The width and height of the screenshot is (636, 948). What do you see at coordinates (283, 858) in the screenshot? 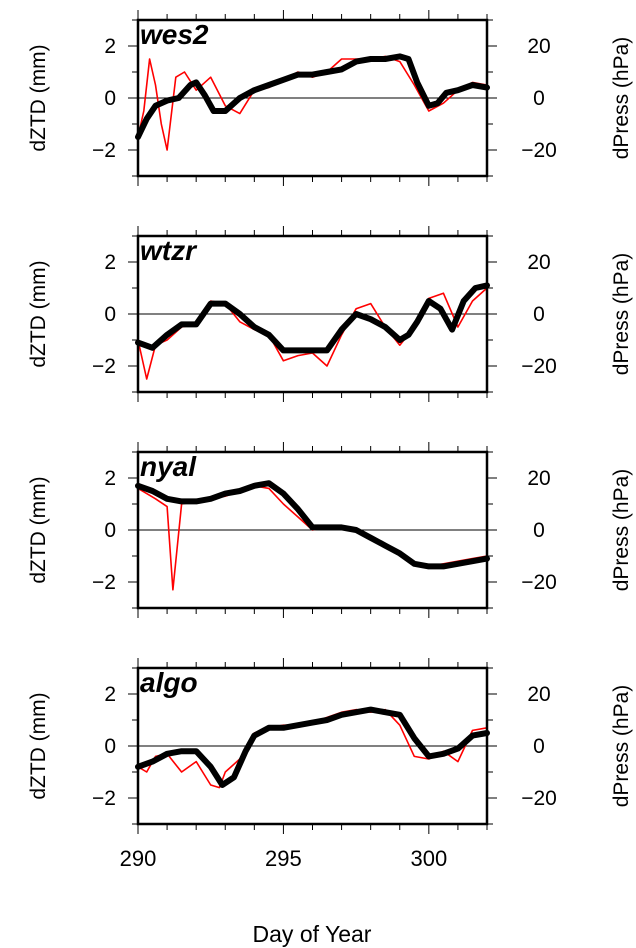
I see `x-tick-label: 295` at bounding box center [283, 858].